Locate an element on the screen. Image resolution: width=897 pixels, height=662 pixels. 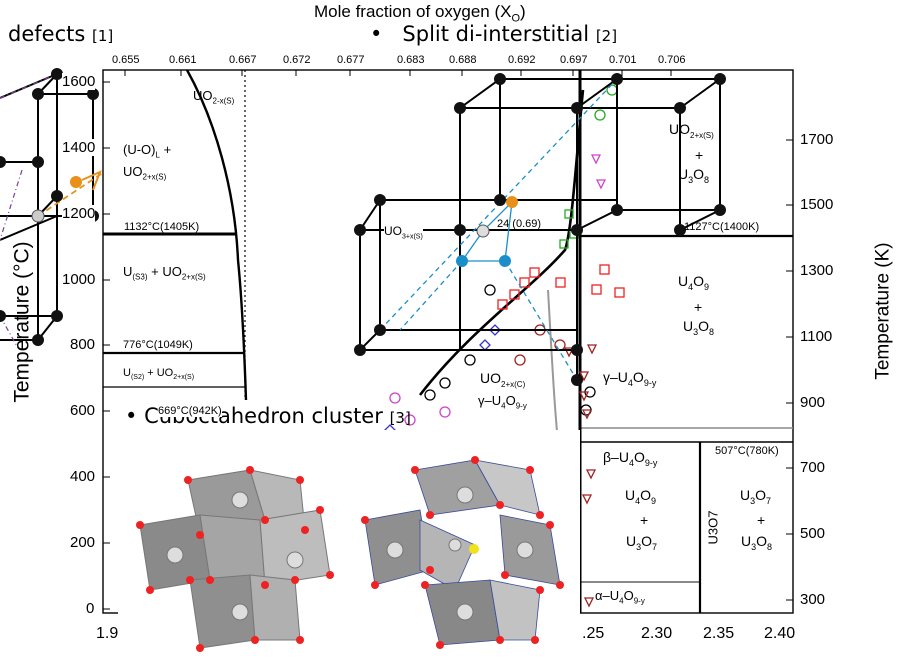
cuboctahedron-right is located at coordinates (462, 552).